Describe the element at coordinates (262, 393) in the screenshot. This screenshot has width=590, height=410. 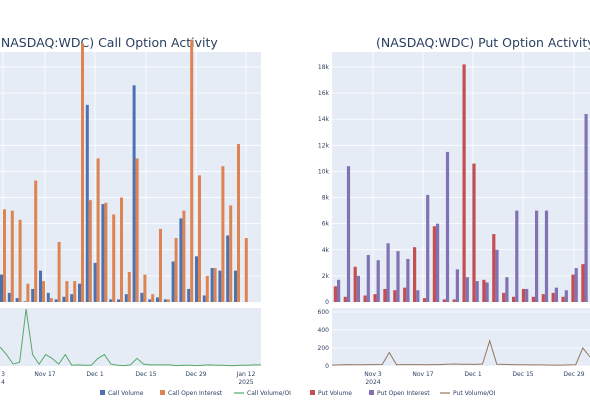
I see `legend-item: Call Volume/OI` at that location.